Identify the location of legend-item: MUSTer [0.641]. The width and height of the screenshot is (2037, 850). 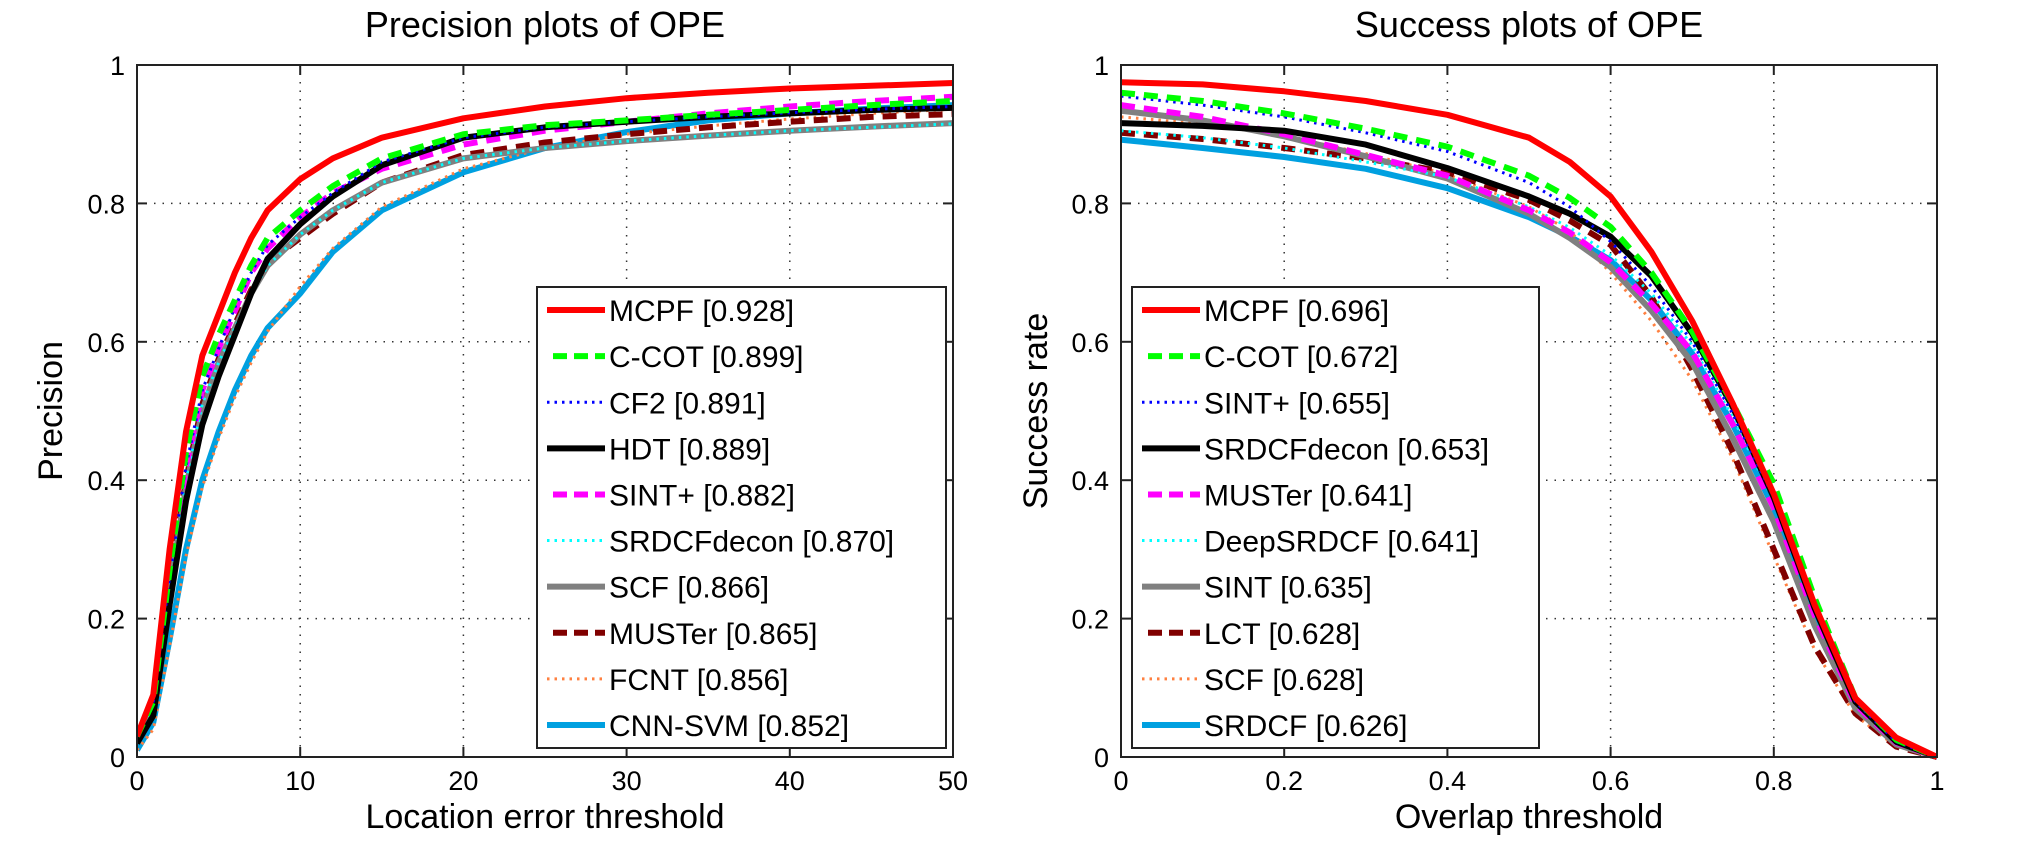
(1280, 495).